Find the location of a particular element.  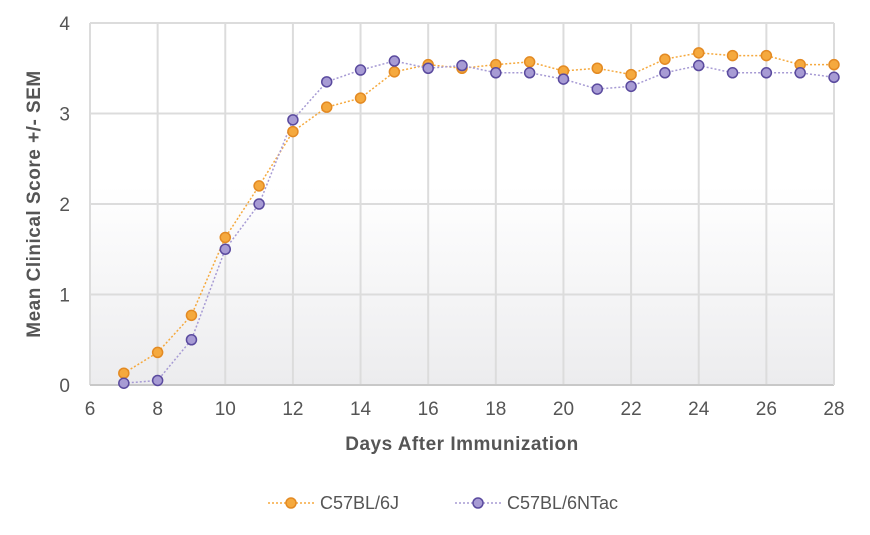

x-tick-label: 10 is located at coordinates (225, 409).